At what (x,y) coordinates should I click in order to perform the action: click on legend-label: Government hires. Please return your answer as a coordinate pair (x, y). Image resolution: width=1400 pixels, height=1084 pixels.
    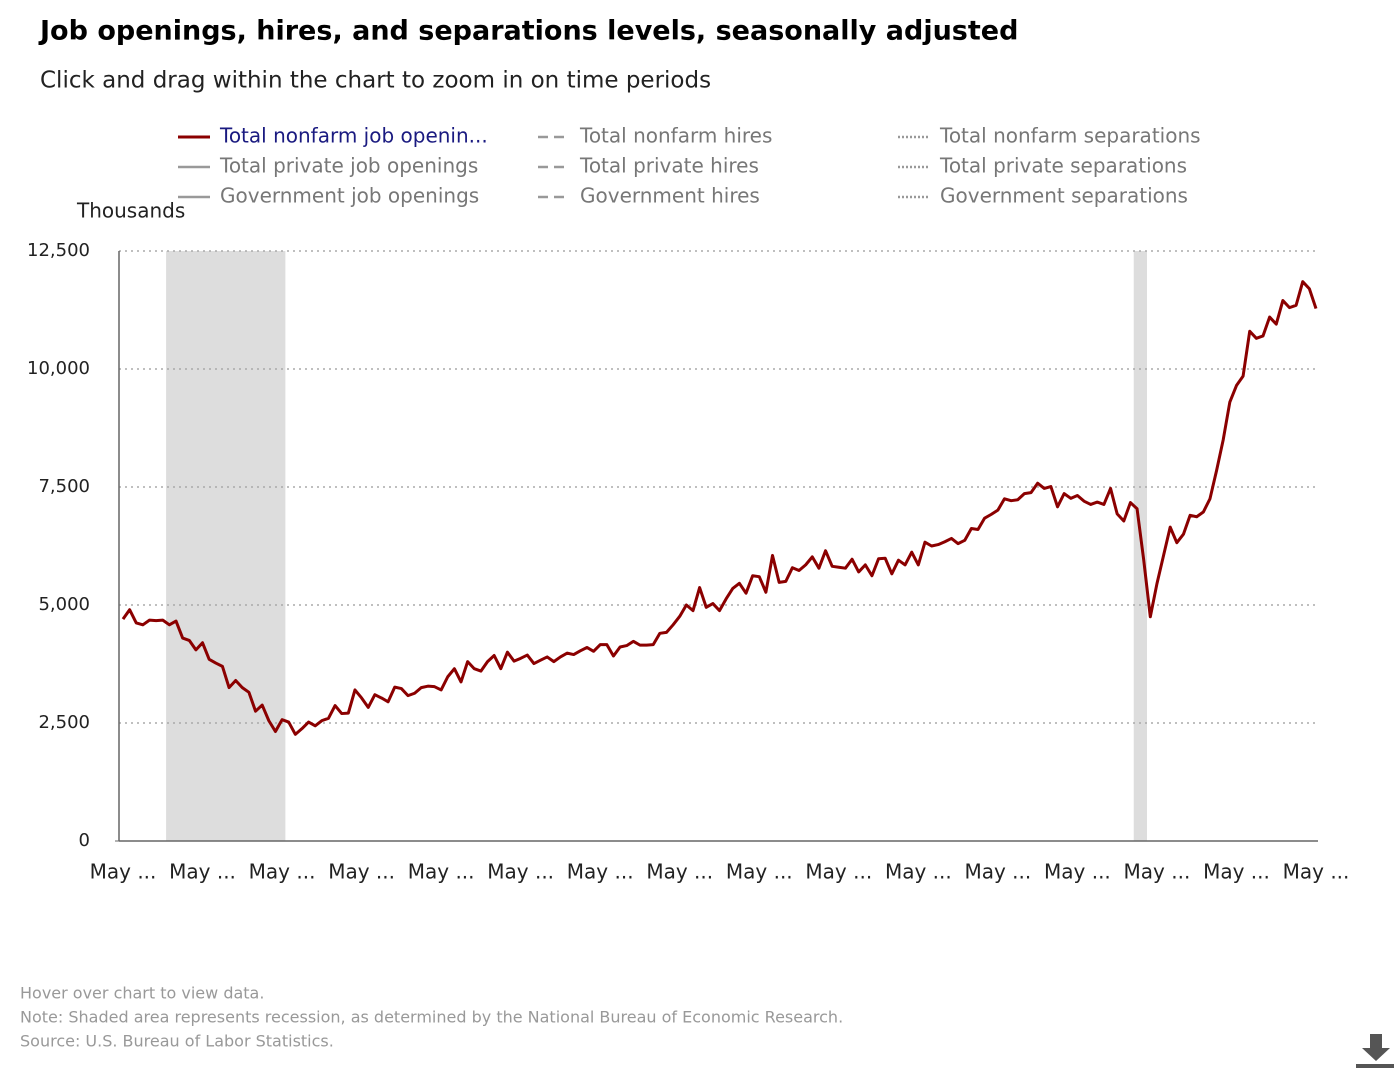
    Looking at the image, I should click on (670, 196).